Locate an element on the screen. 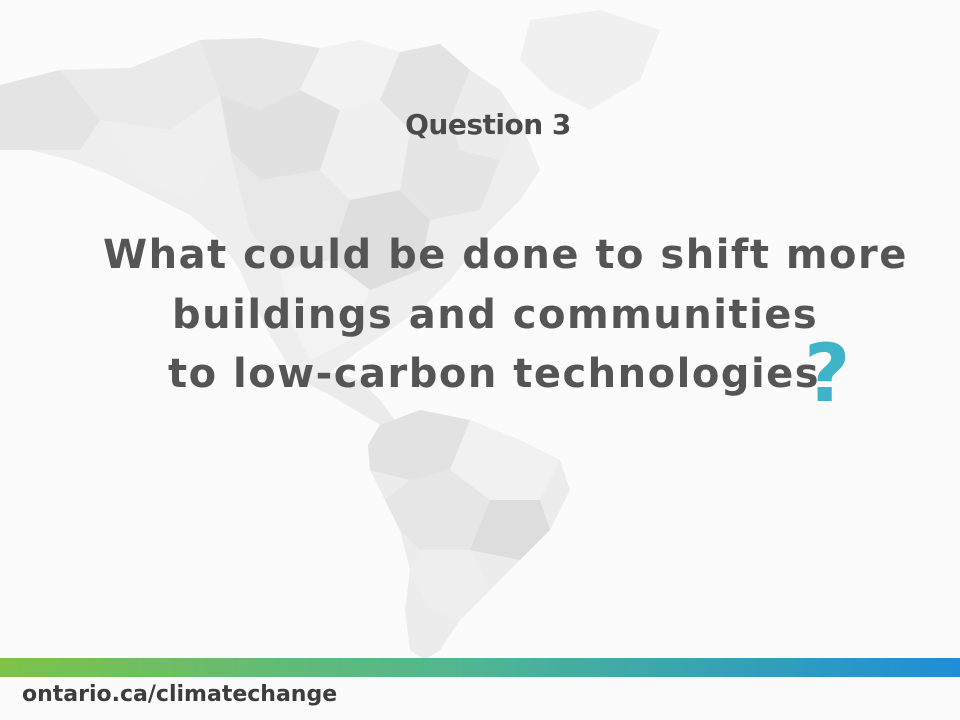 This screenshot has width=960, height=720. question-mark-icon: ? is located at coordinates (827, 373).